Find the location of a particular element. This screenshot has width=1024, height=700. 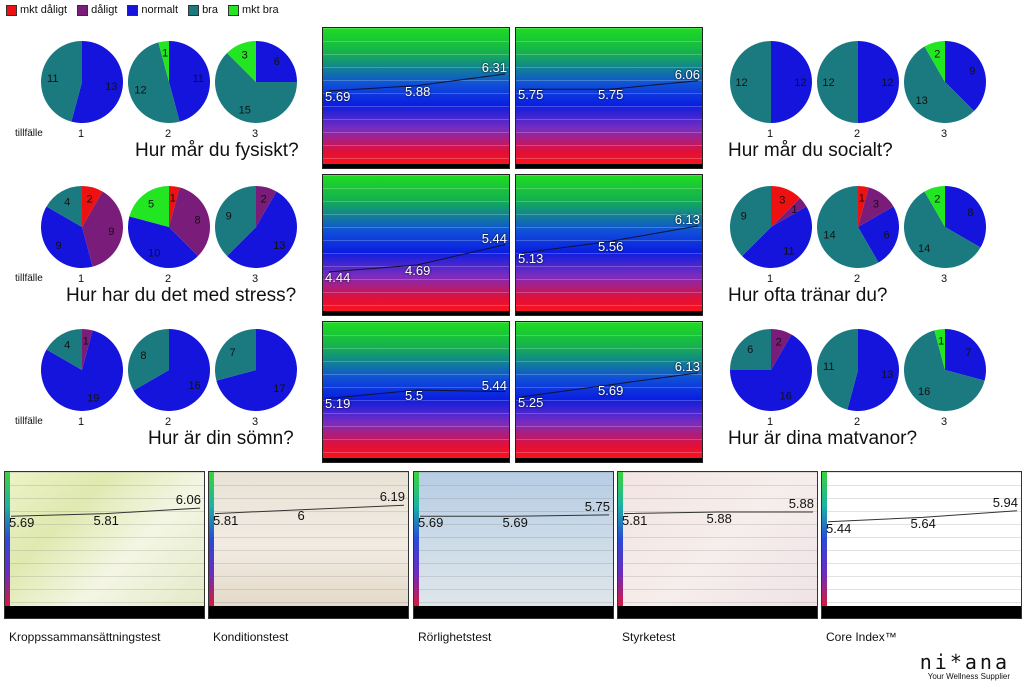

pie-slice-label: 15 is located at coordinates (245, 110).